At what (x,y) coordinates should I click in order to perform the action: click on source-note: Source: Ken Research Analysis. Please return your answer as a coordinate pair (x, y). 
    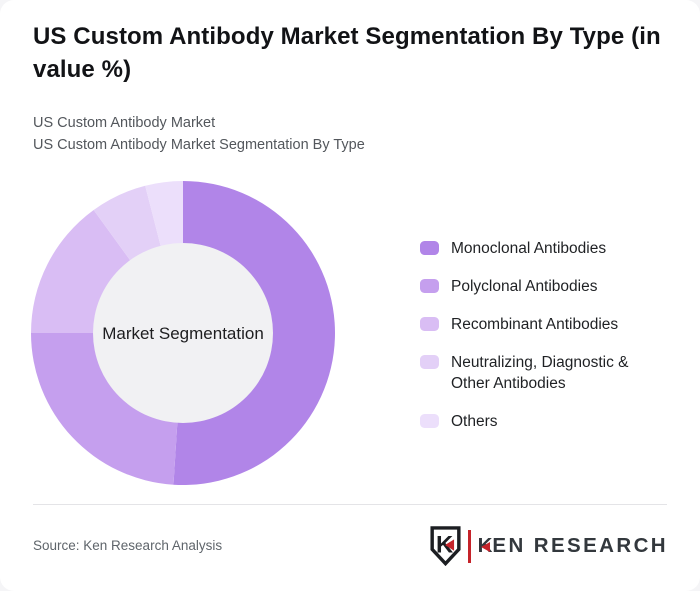
    Looking at the image, I should click on (128, 545).